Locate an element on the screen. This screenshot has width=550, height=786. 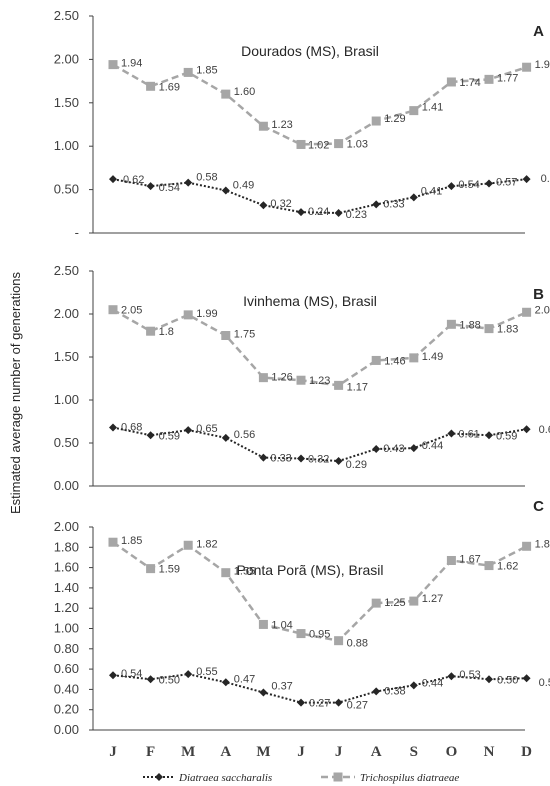
data-label: 0.54 is located at coordinates (169, 188).